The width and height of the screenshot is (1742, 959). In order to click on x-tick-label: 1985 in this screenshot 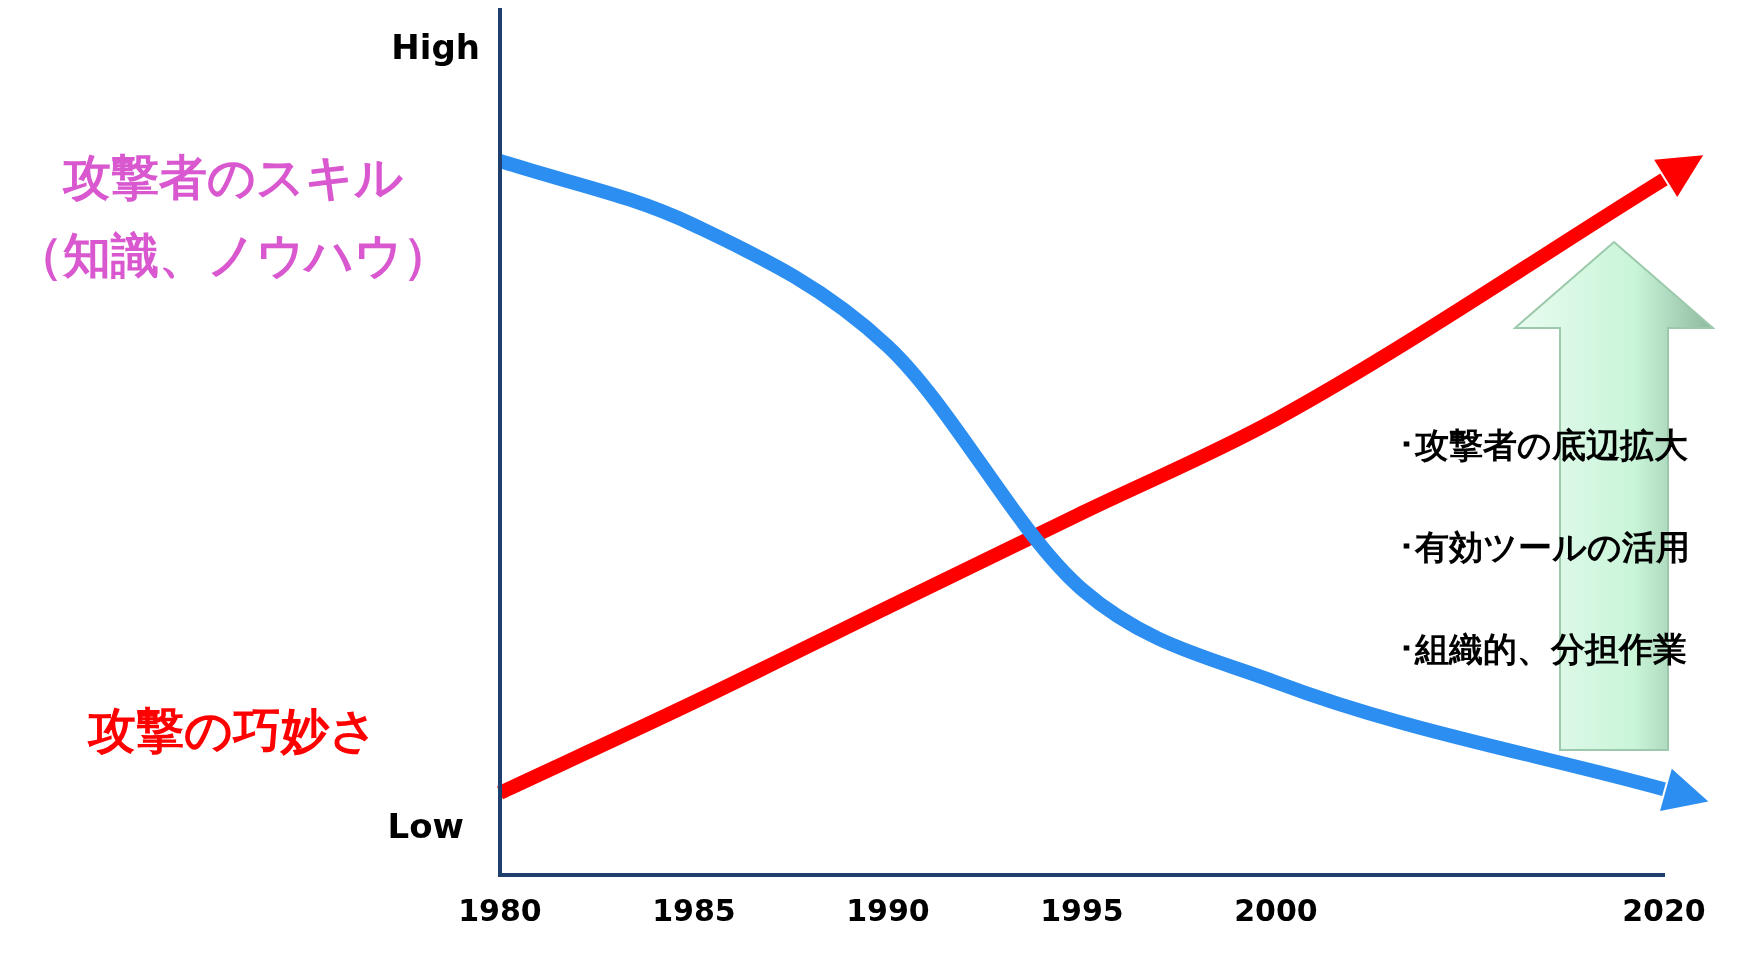, I will do `click(694, 910)`.